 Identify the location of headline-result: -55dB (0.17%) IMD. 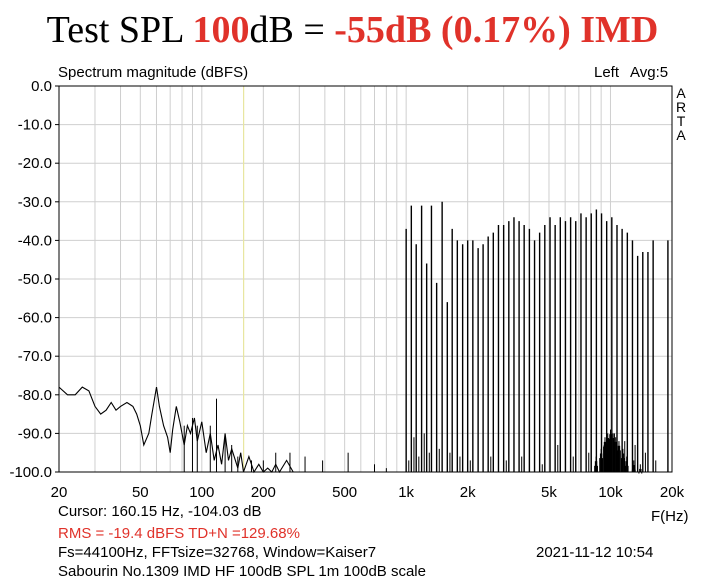
(496, 30).